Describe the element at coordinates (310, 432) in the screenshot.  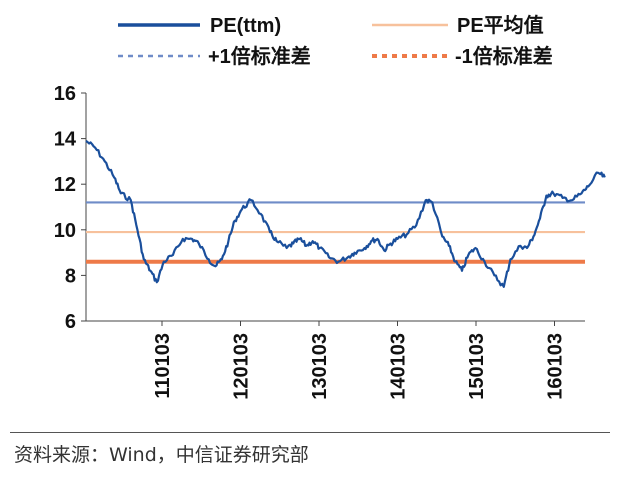
I see `footer-divider` at that location.